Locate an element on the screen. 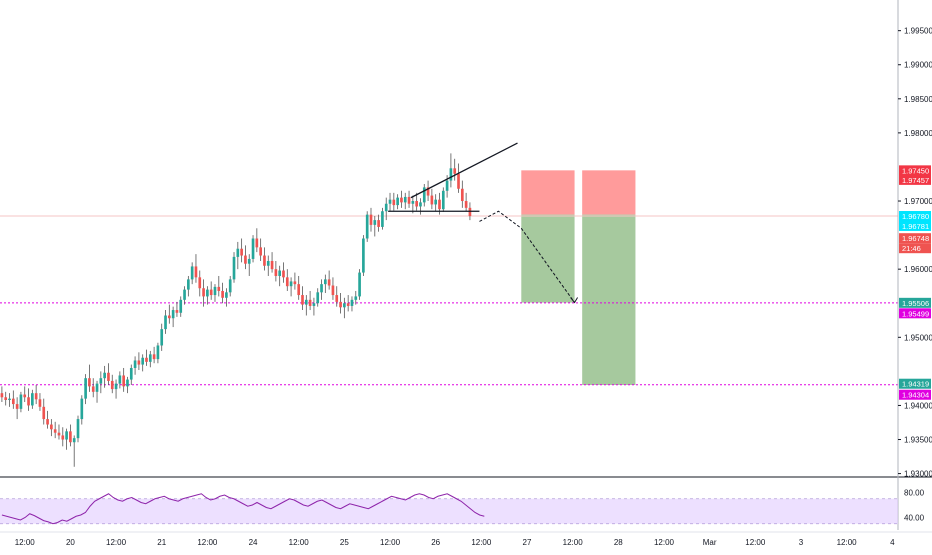 Image resolution: width=932 pixels, height=555 pixels. x-tick-label: 20 is located at coordinates (70, 542).